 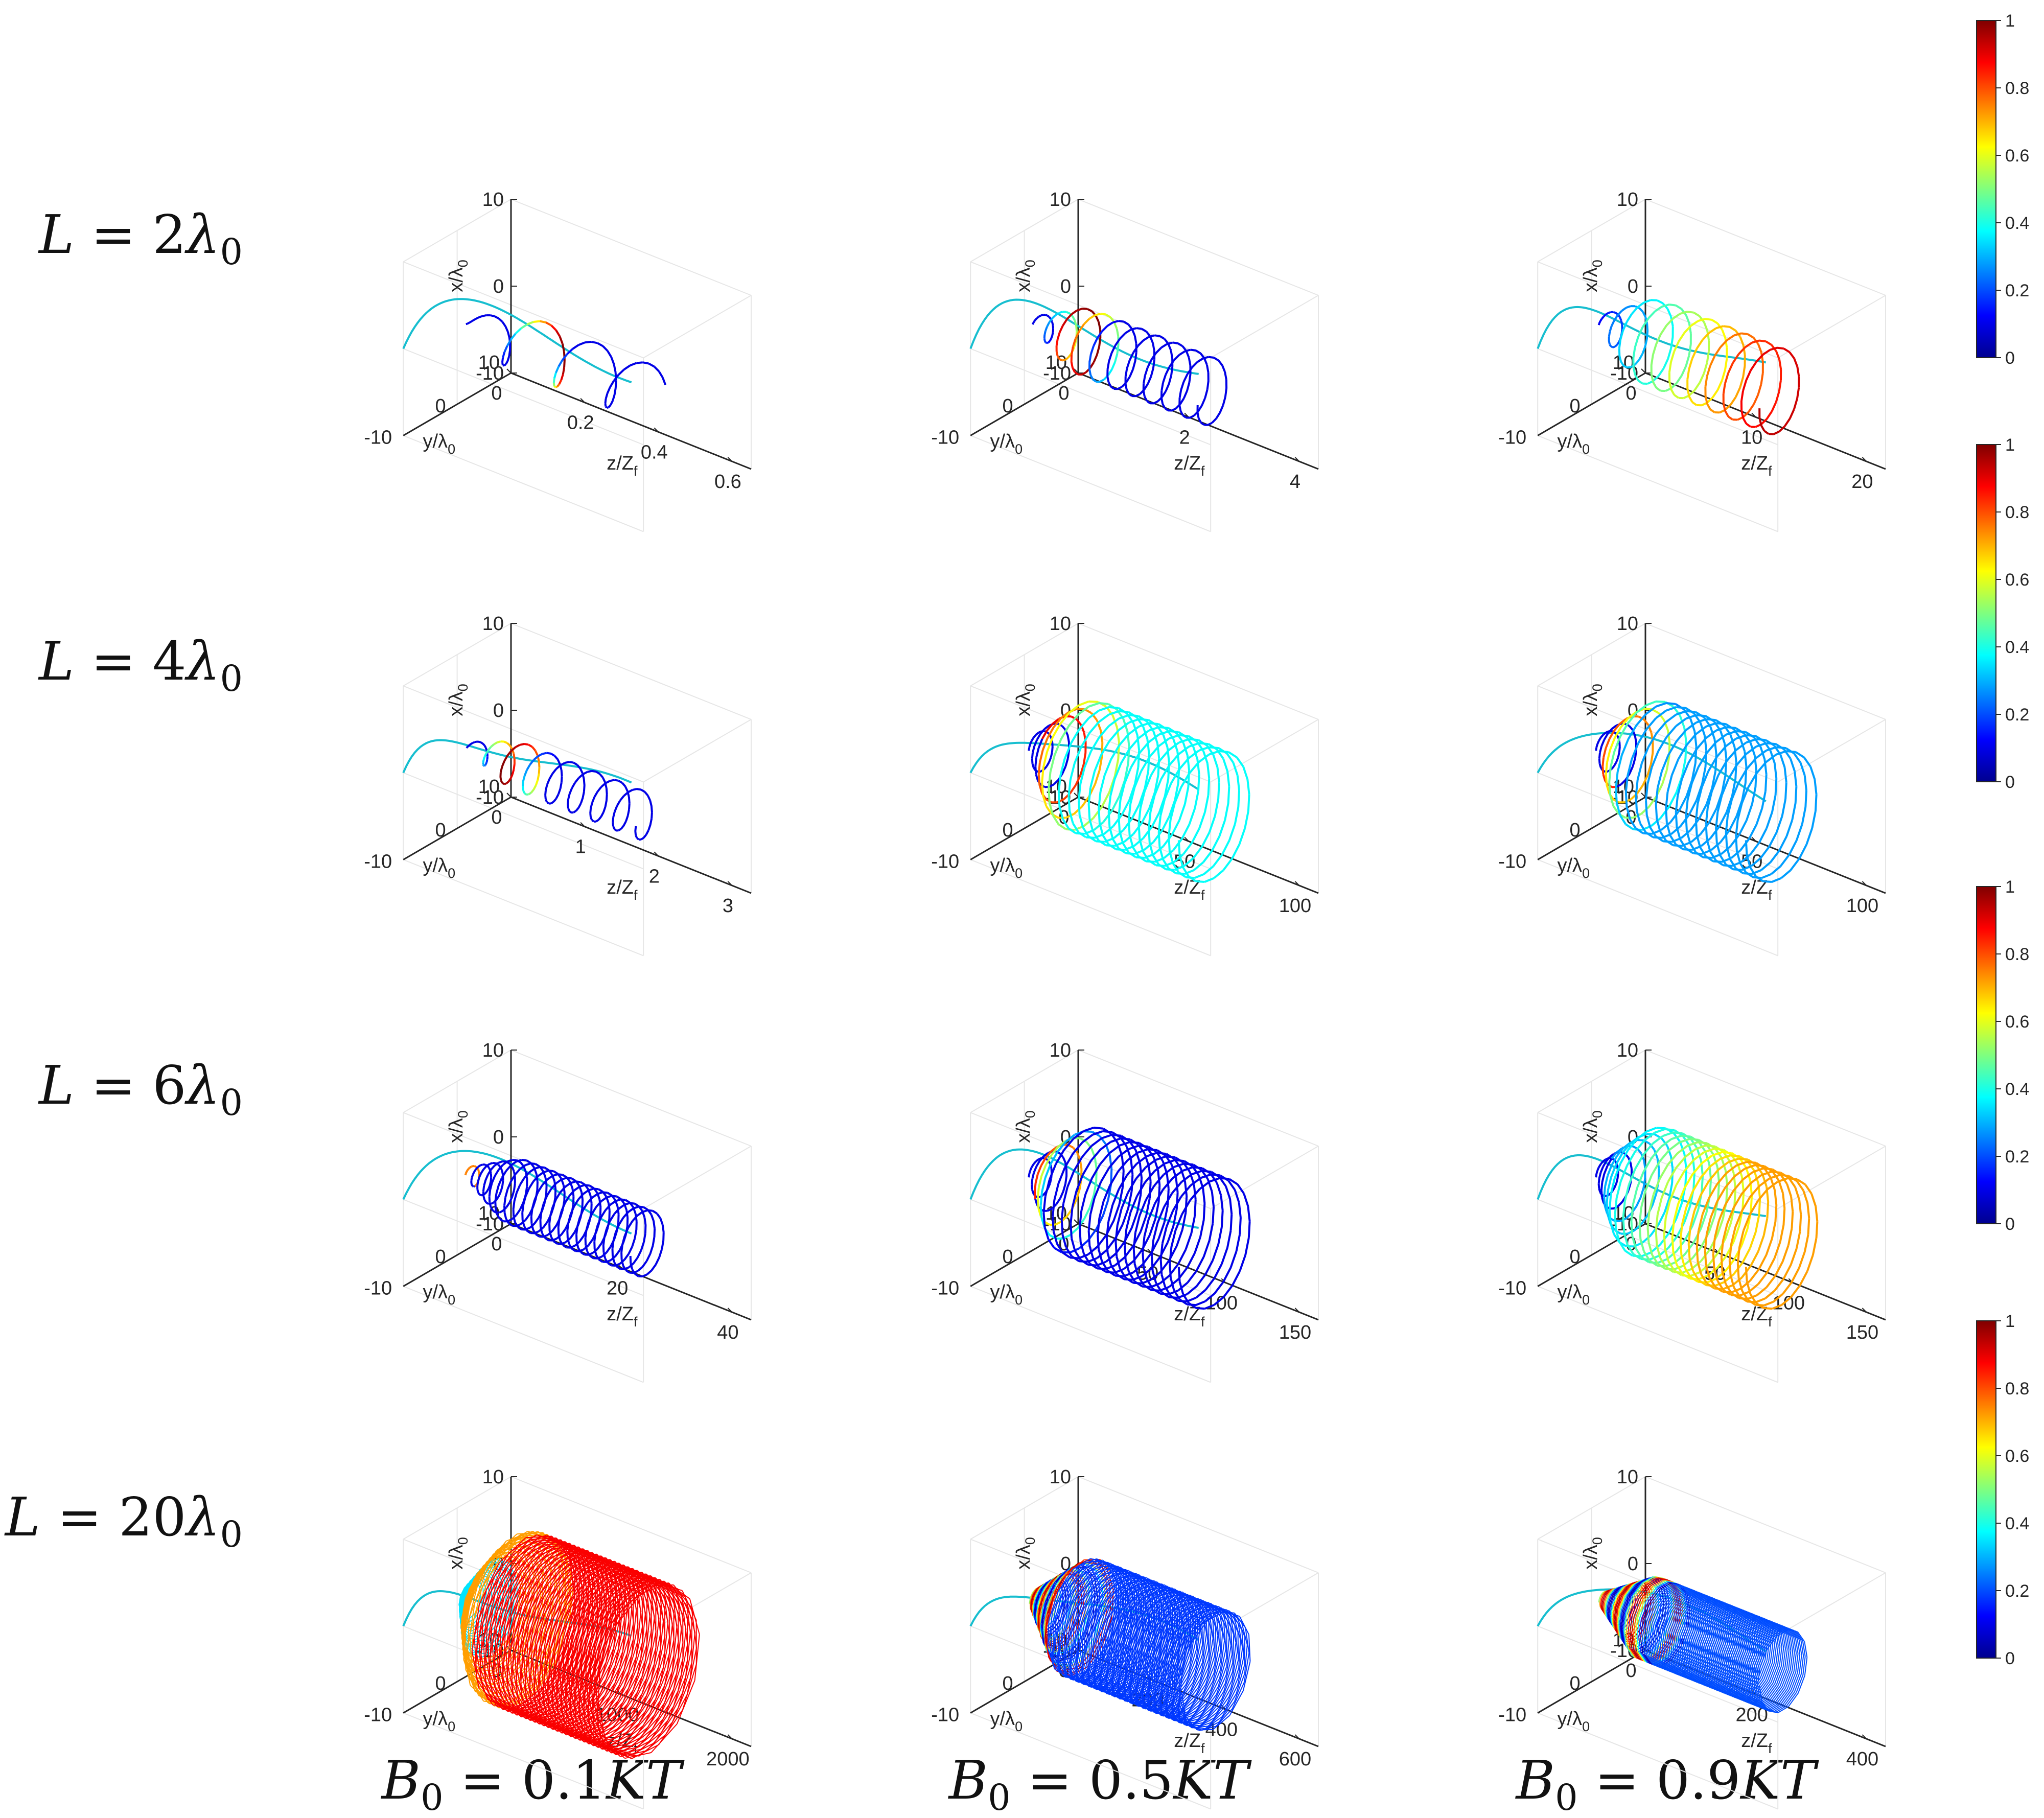 I want to click on x-axis-label: x/λ0, so click(x=1592, y=1126).